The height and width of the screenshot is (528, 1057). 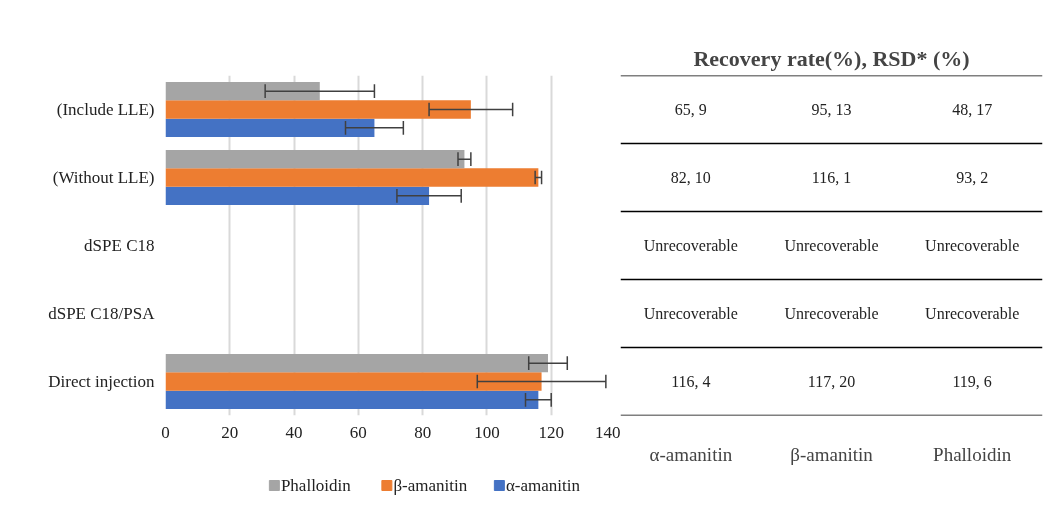 I want to click on data-label: 95, 13, so click(x=831, y=109).